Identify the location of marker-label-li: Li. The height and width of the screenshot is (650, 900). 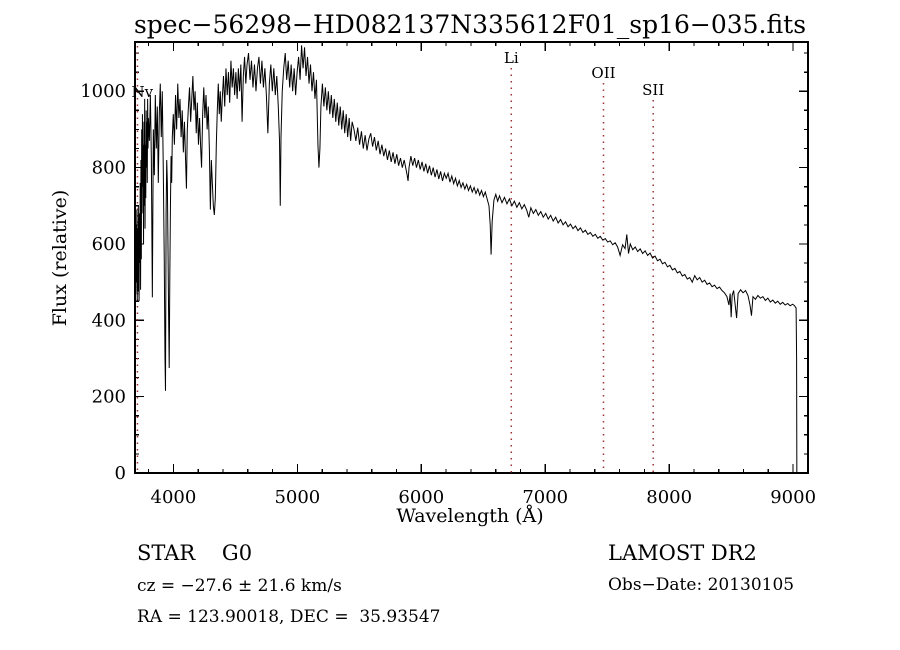
(511, 58).